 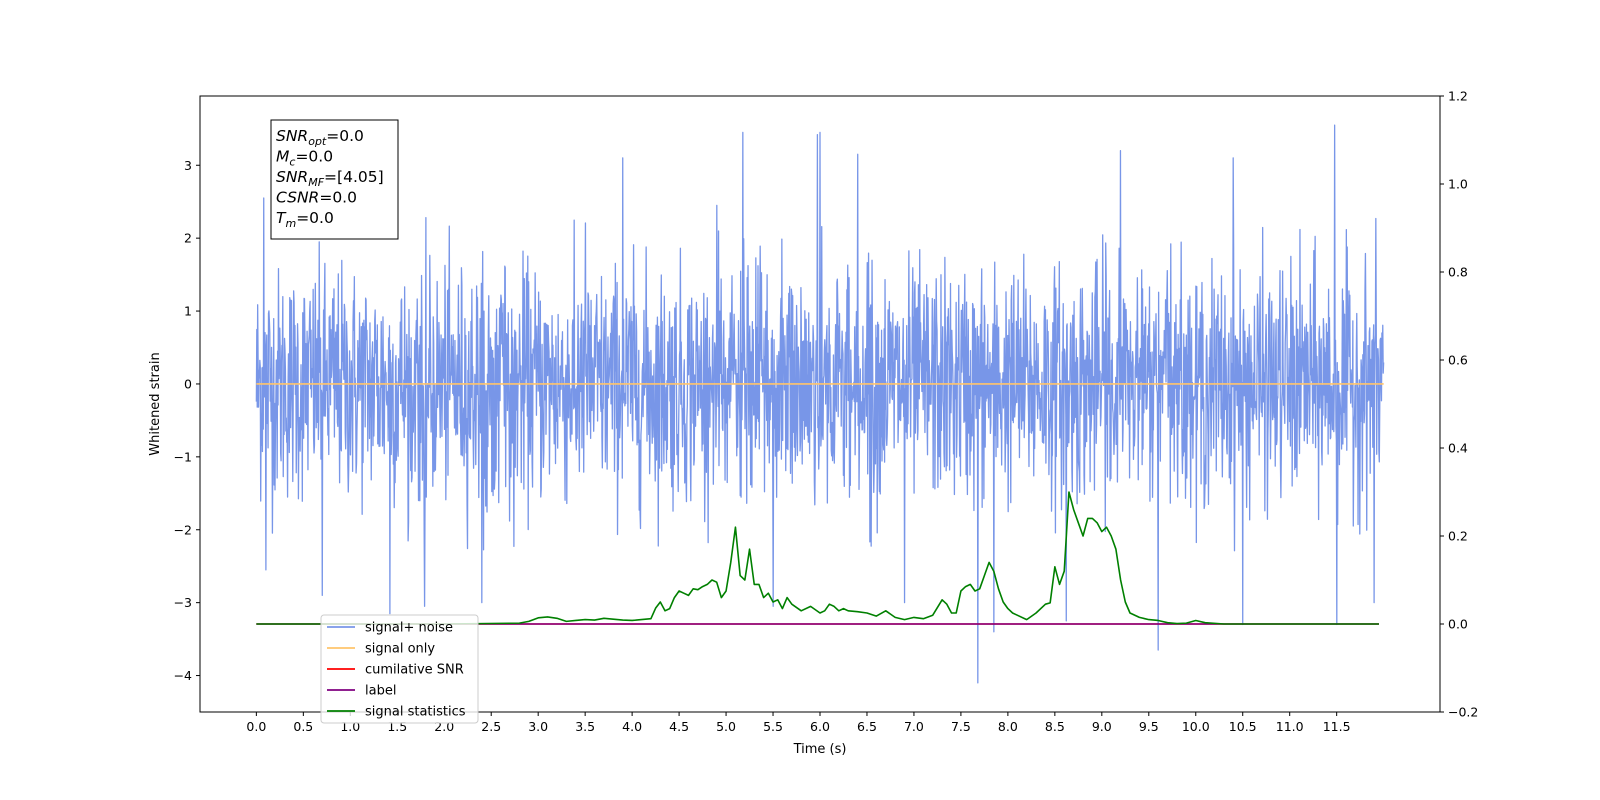 What do you see at coordinates (726, 726) in the screenshot?
I see `x-tick-label: 5.0` at bounding box center [726, 726].